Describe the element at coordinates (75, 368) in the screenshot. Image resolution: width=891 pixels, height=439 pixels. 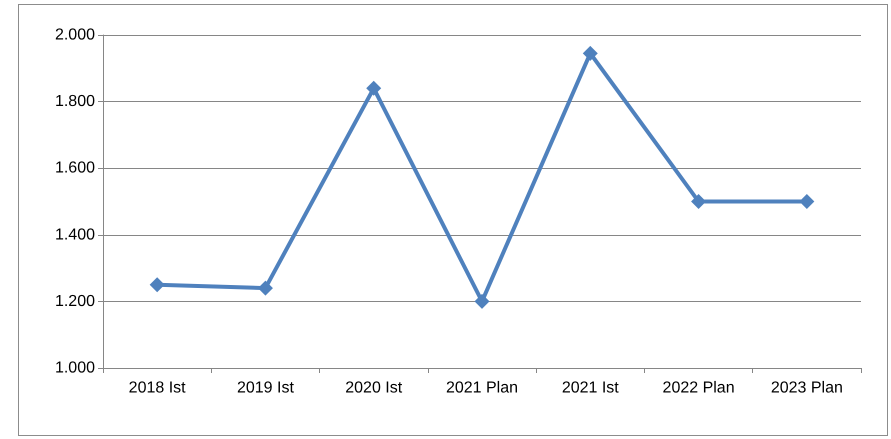
I see `y-tick-label: 1.000` at that location.